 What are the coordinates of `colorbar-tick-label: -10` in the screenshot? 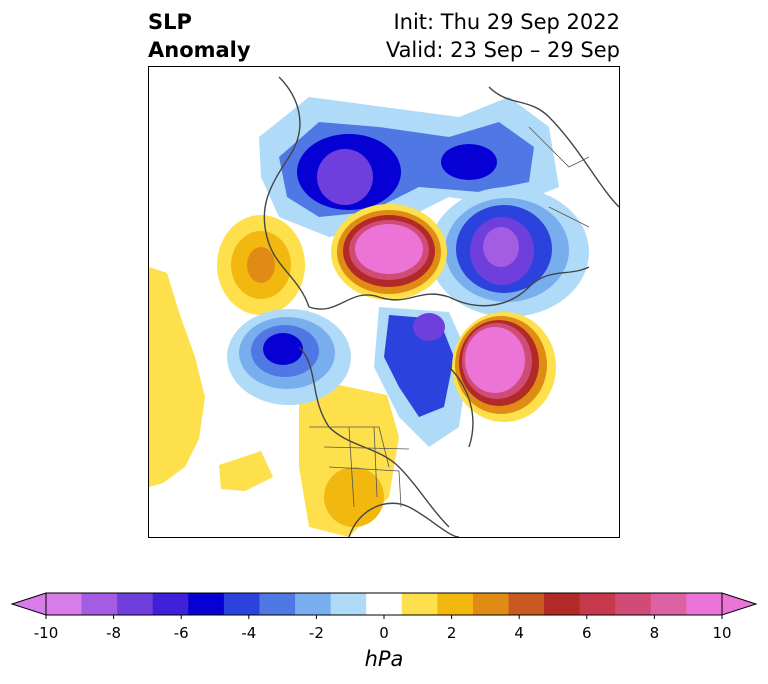 It's located at (46, 633).